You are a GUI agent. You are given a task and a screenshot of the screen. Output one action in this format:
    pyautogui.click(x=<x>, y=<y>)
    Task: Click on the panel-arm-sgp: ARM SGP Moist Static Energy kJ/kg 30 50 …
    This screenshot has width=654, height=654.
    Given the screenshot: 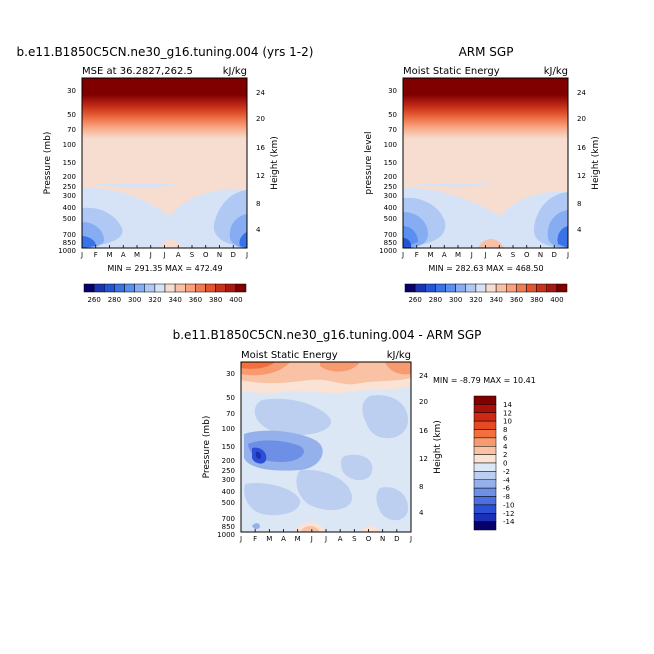 What is the action you would take?
    pyautogui.click(x=482, y=174)
    